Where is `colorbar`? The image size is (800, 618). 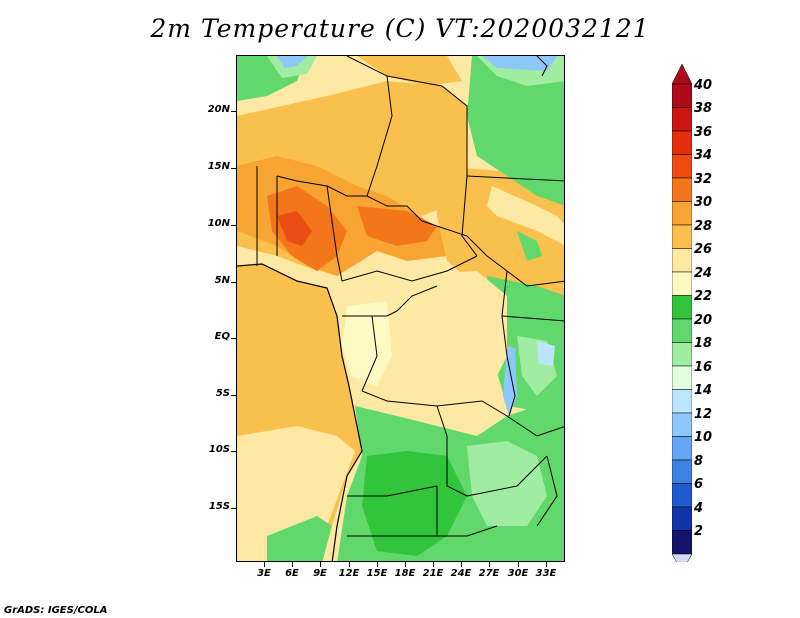
colorbar is located at coordinates (682, 312).